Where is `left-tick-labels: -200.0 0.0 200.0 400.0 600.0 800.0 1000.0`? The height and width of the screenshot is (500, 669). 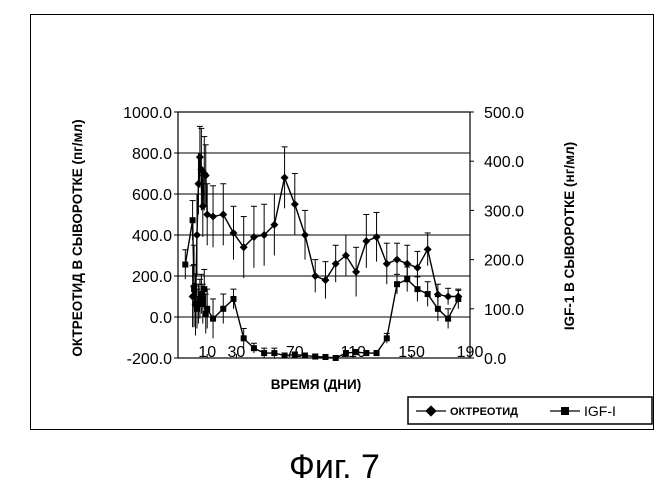 left-tick-labels: -200.0 0.0 200.0 400.0 600.0 800.0 1000.0 is located at coordinates (150, 236).